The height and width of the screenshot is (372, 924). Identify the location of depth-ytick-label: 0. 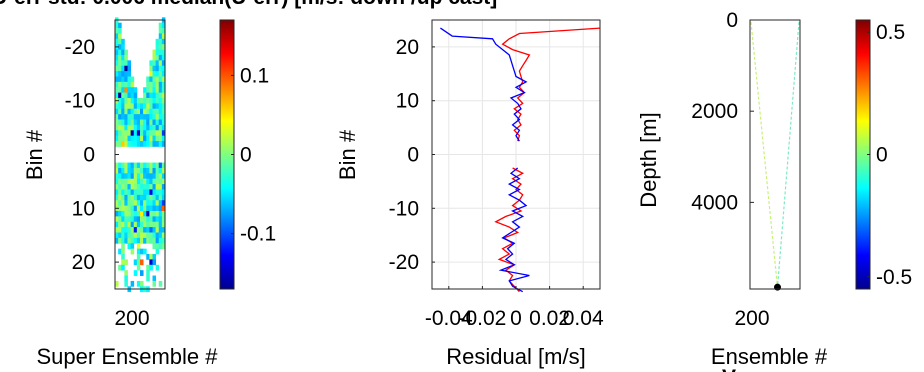
(732, 20).